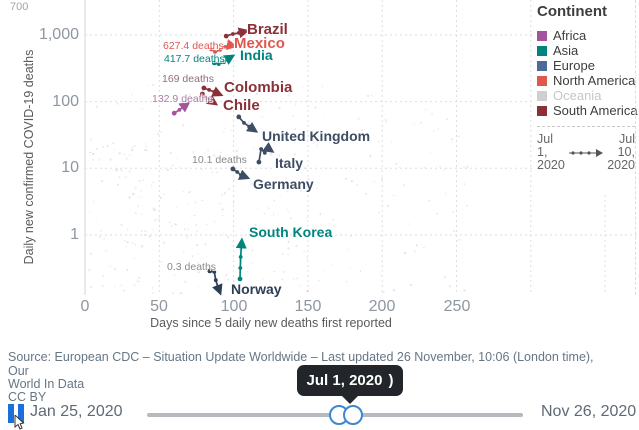 The width and height of the screenshot is (639, 430). I want to click on country-label-mexico: Mexico, so click(259, 43).